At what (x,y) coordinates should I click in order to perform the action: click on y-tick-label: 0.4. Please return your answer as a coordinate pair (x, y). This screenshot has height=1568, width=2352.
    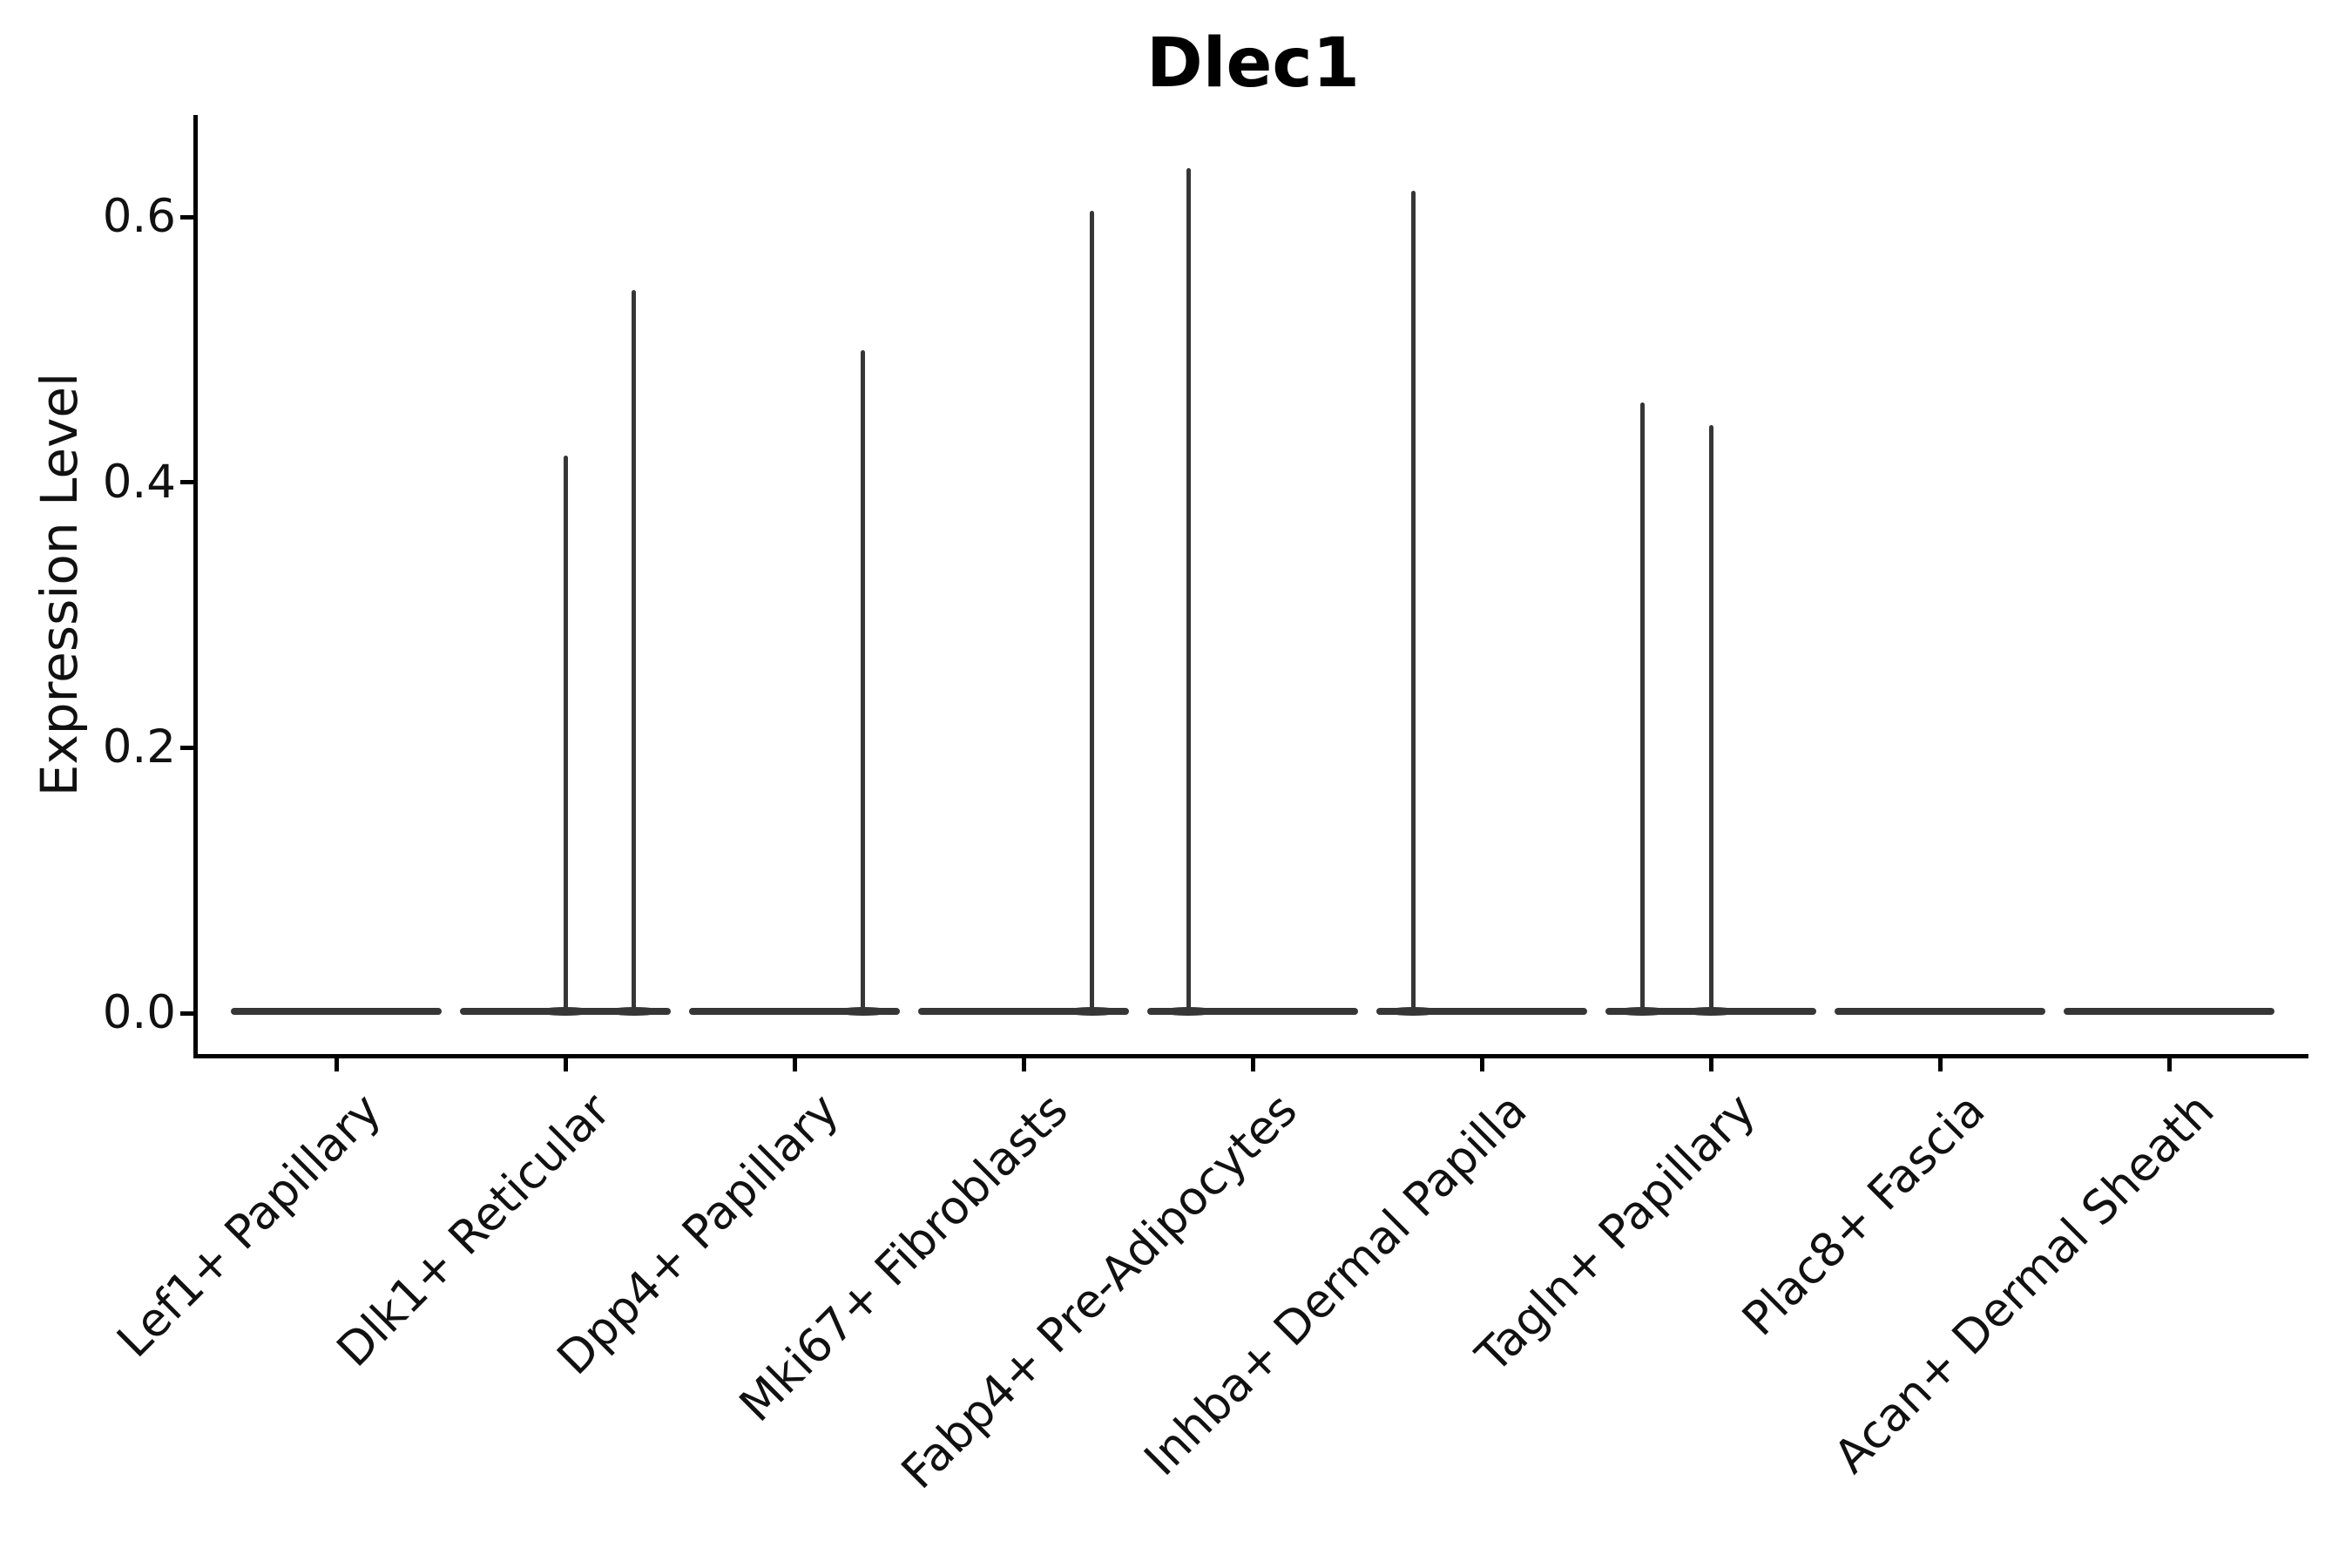
    Looking at the image, I should click on (139, 482).